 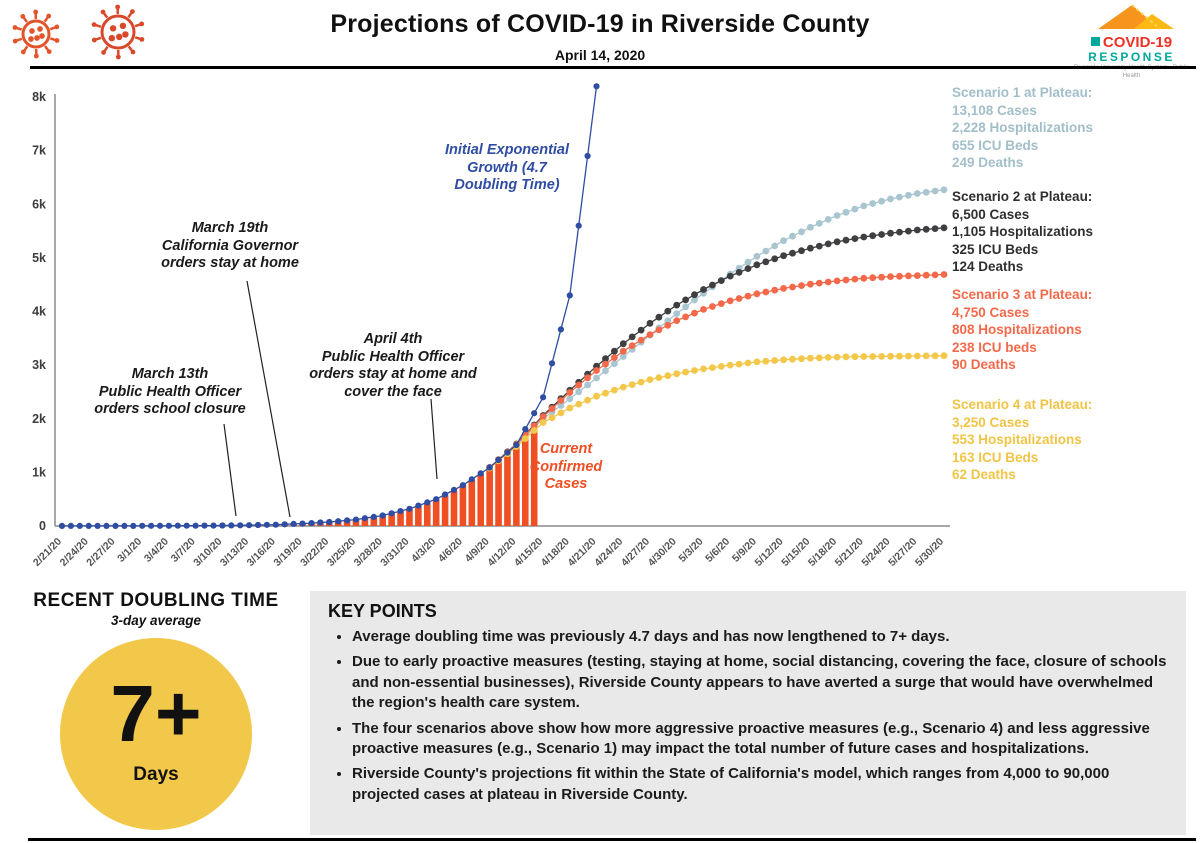 I want to click on x-tick-label: 3/22/20, so click(x=314, y=552).